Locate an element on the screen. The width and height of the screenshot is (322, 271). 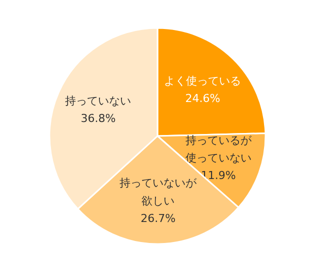
data-label: 24.6% is located at coordinates (202, 98).